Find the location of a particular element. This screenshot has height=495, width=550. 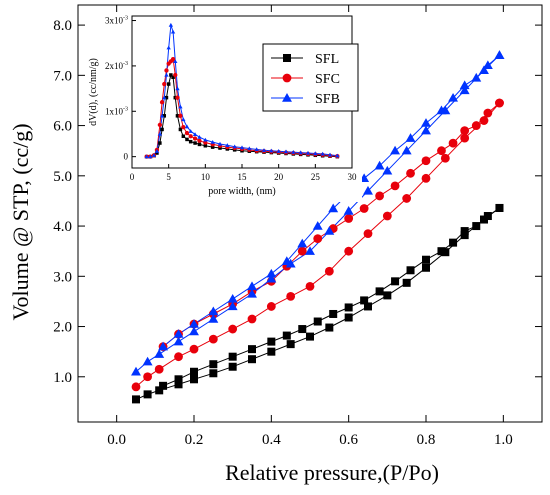

y-tick-label: 6.0 is located at coordinates (62, 127).